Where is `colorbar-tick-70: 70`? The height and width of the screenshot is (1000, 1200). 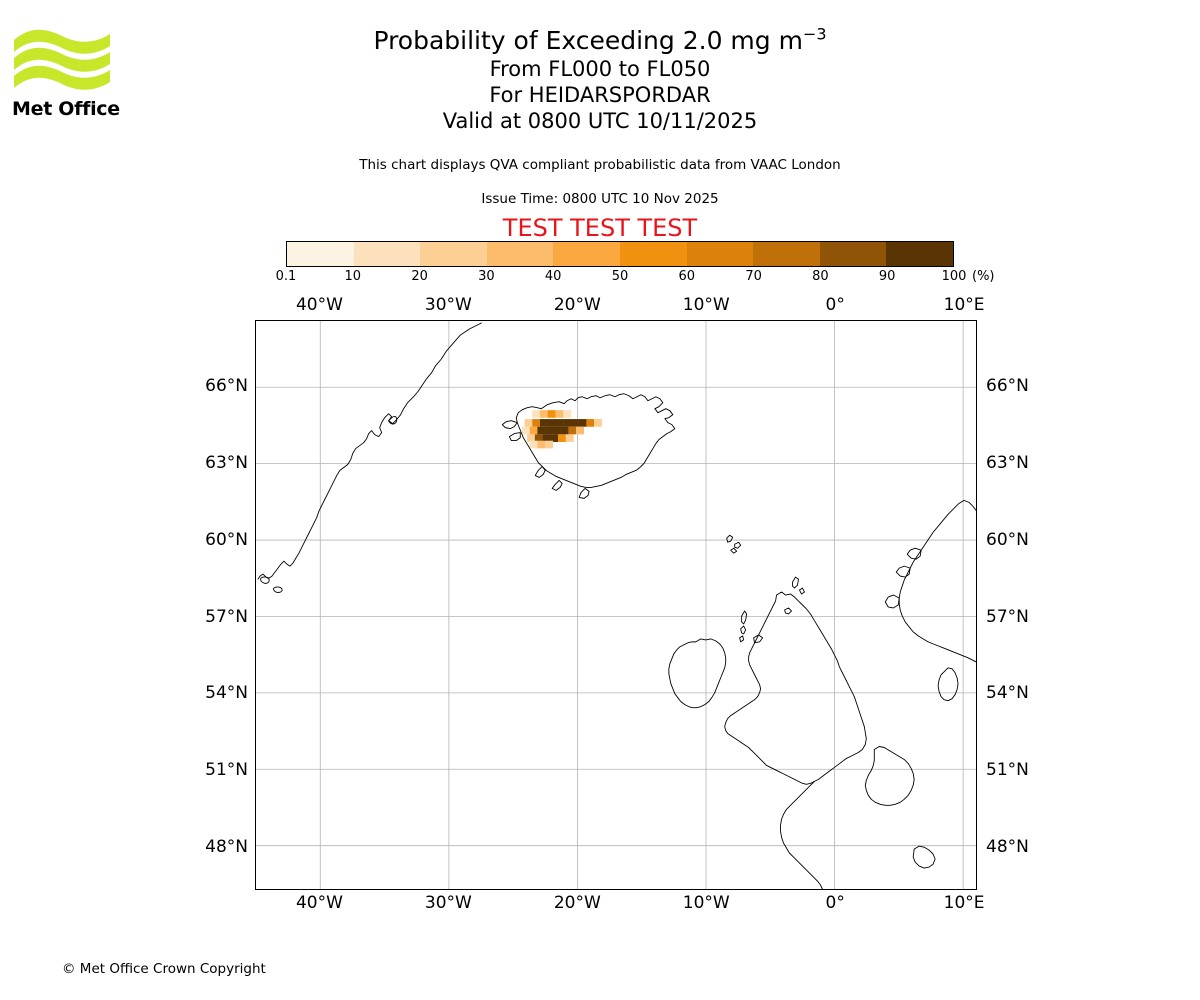
colorbar-tick-70: 70 is located at coordinates (753, 276).